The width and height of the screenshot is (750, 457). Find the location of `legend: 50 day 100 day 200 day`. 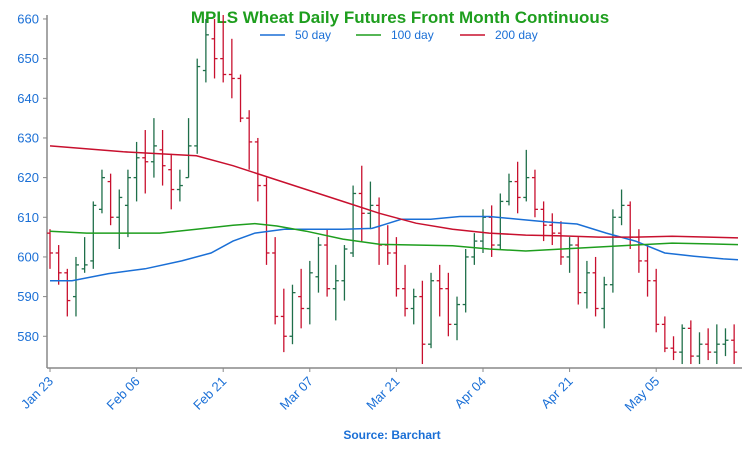

legend: 50 day 100 day 200 day is located at coordinates (399, 35).